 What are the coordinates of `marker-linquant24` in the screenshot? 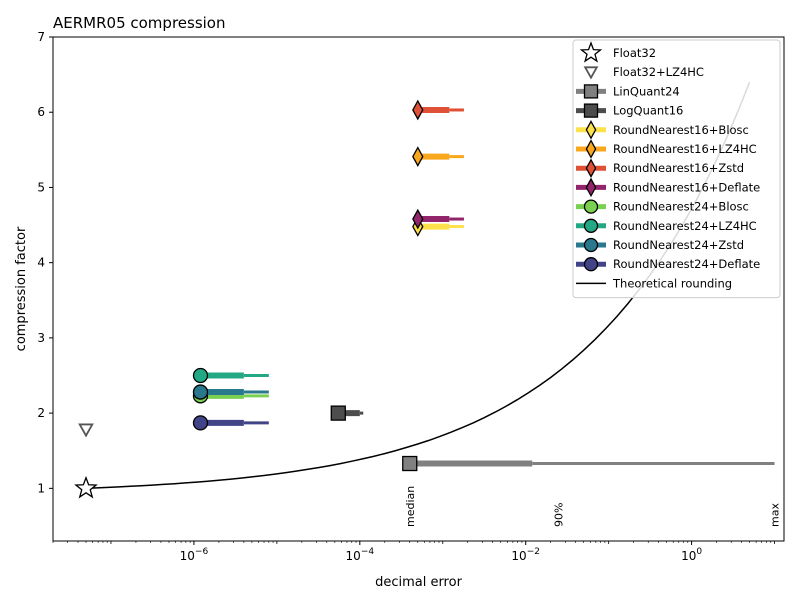 It's located at (410, 463).